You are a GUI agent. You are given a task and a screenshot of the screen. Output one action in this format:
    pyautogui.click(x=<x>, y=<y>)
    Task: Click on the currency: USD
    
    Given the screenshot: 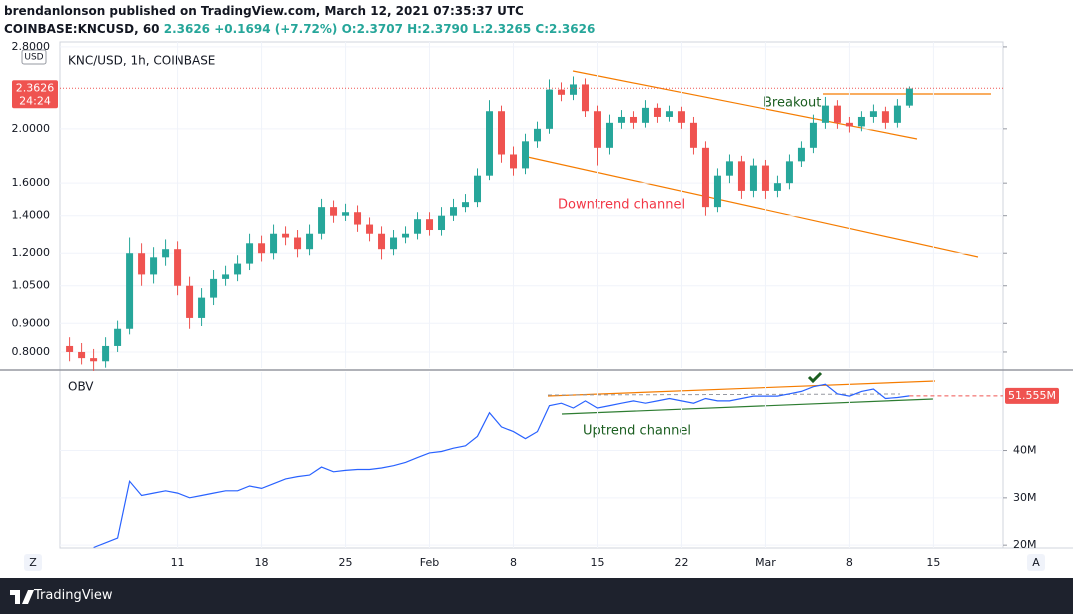 What is the action you would take?
    pyautogui.click(x=33, y=58)
    